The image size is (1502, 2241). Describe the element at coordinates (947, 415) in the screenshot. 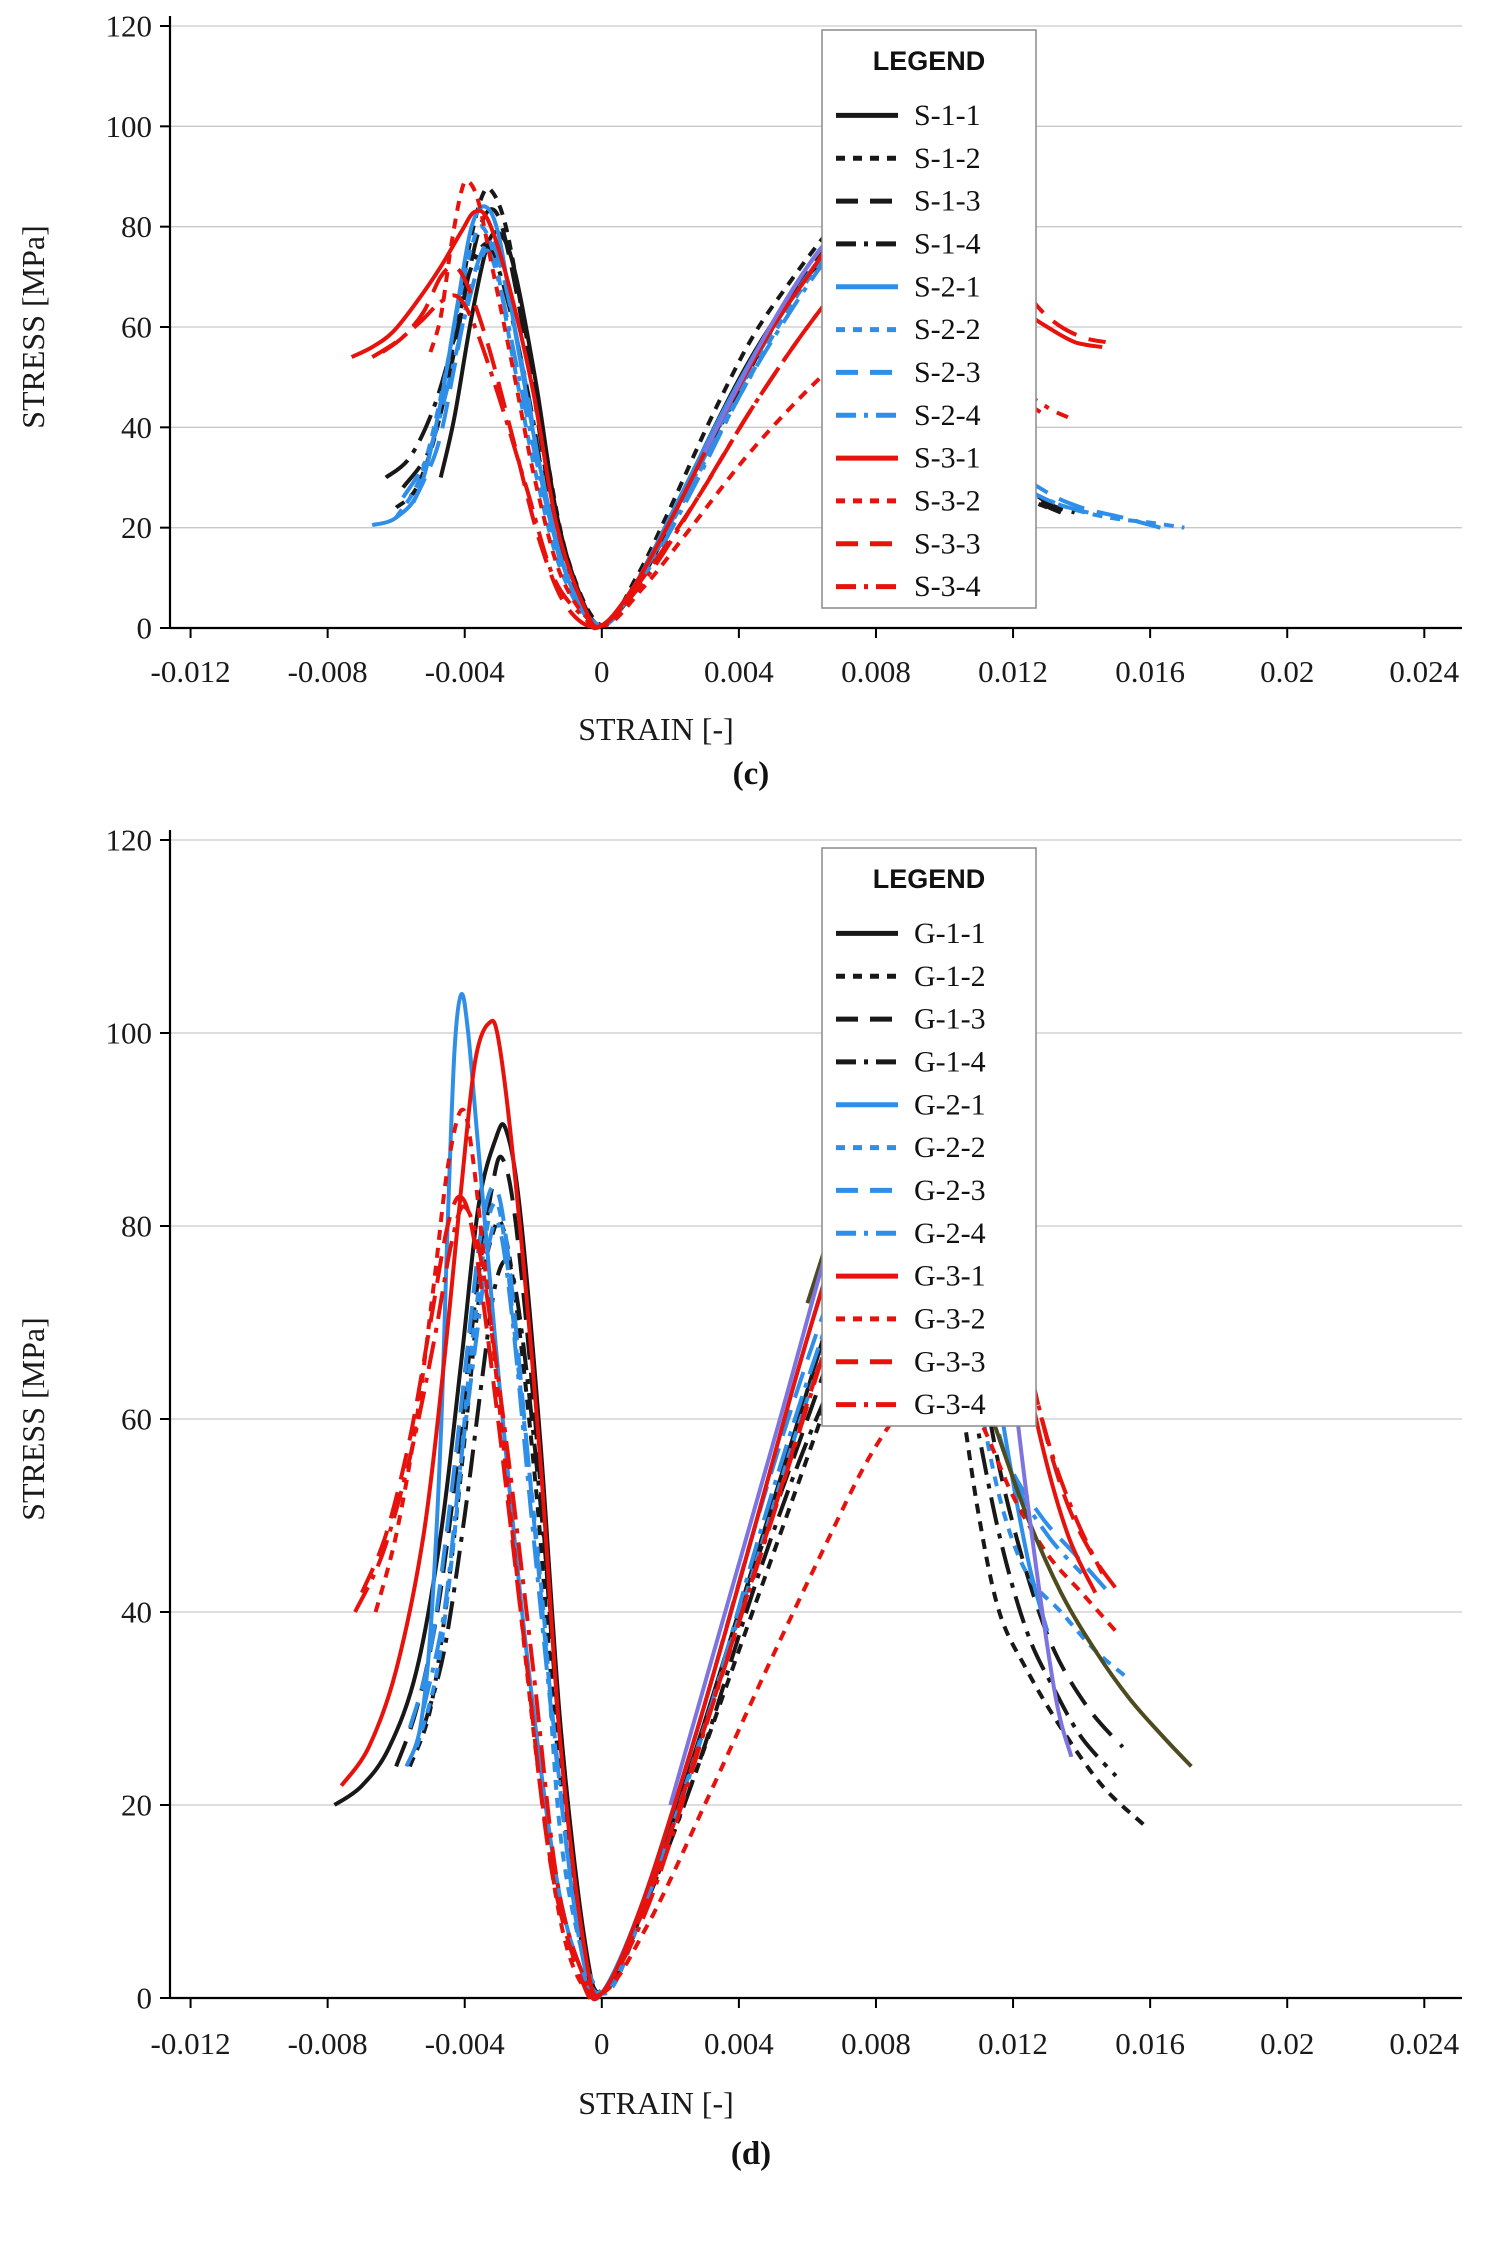

I see `legend-label: S-2-4` at that location.